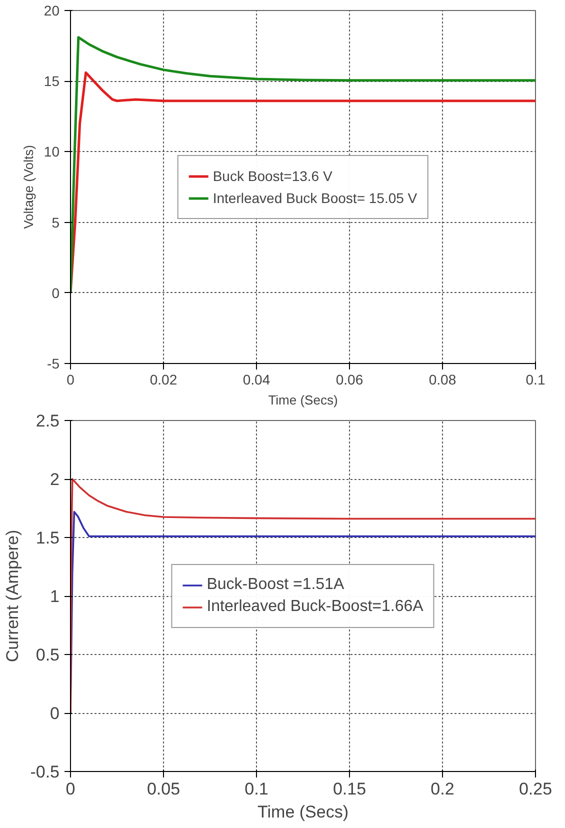  I want to click on legend-label: Interleaved Buck-Boost=1.66A, so click(315, 607).